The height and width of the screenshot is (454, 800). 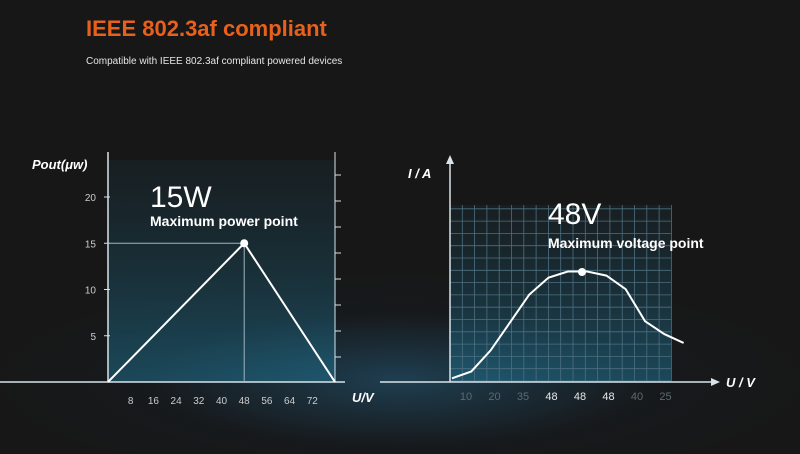 What do you see at coordinates (131, 401) in the screenshot?
I see `power-x-tick-label: 8` at bounding box center [131, 401].